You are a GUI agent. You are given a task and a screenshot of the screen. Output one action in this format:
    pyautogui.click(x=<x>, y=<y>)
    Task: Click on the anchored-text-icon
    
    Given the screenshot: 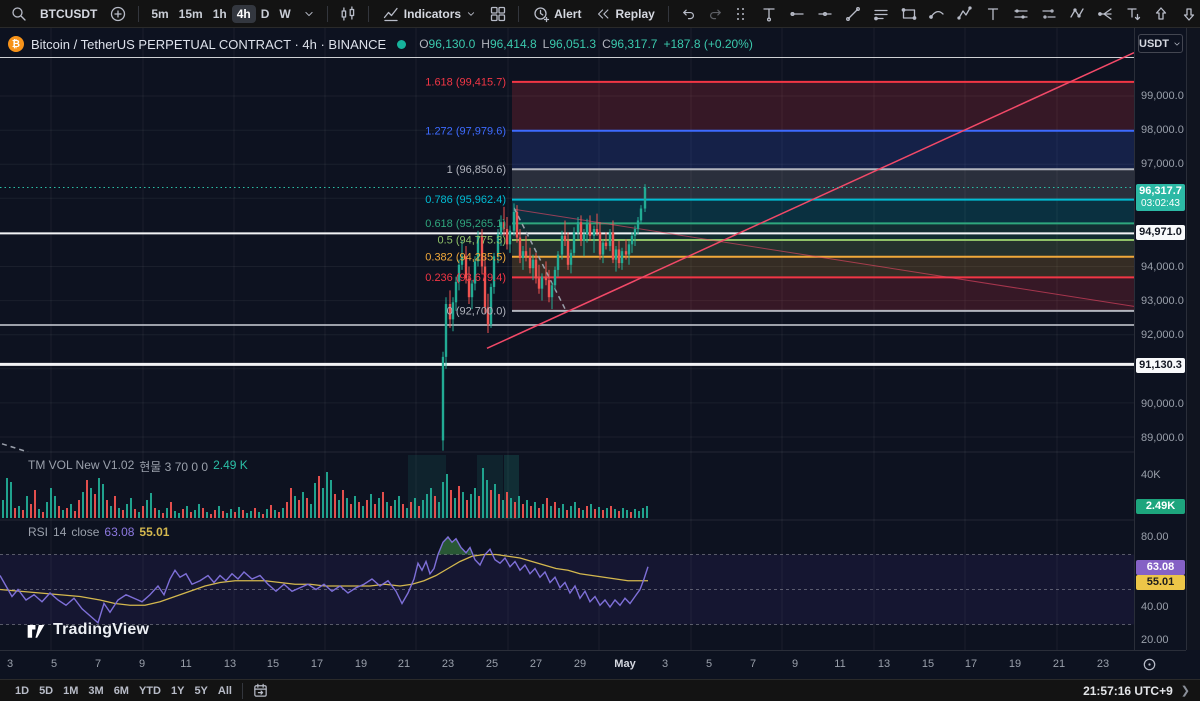 What is the action you would take?
    pyautogui.click(x=1133, y=14)
    